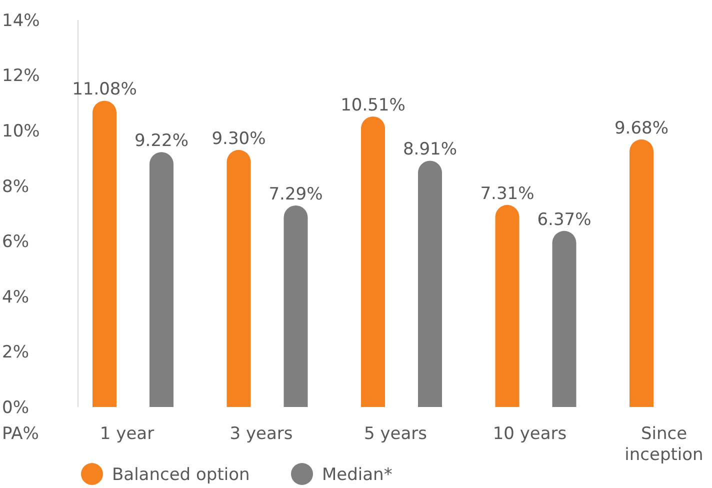  What do you see at coordinates (161, 141) in the screenshot?
I see `data-label: 9.22%` at bounding box center [161, 141].